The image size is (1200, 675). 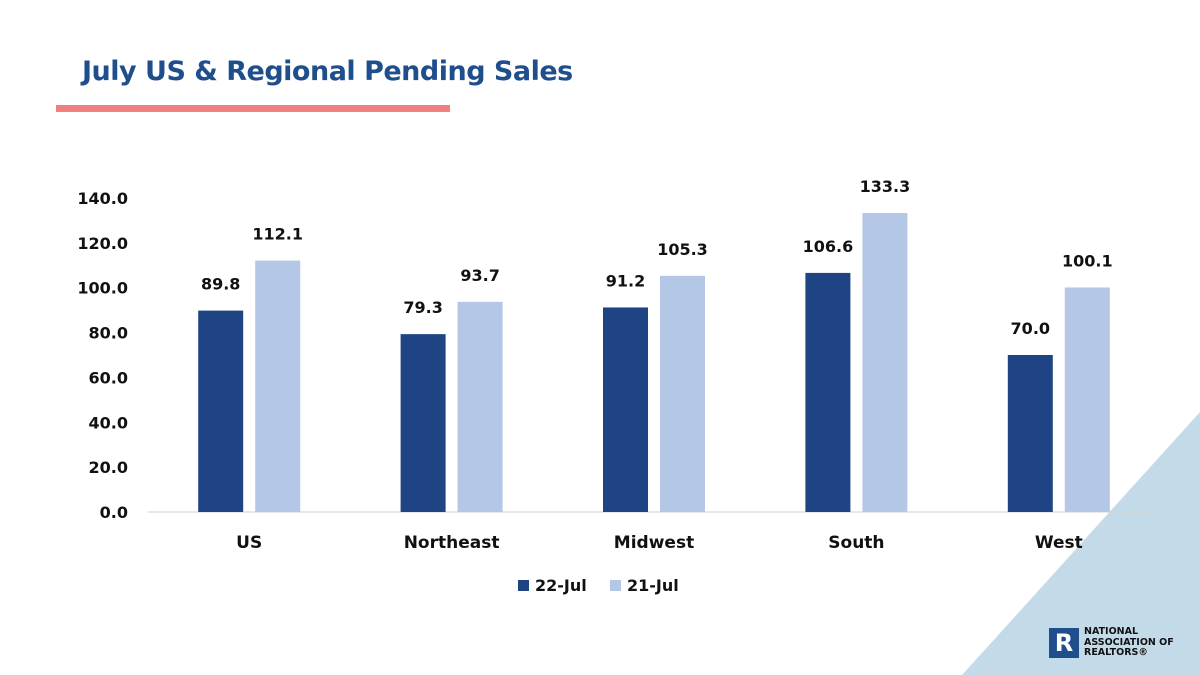 I want to click on bar-21-Jul-South, so click(x=885, y=362).